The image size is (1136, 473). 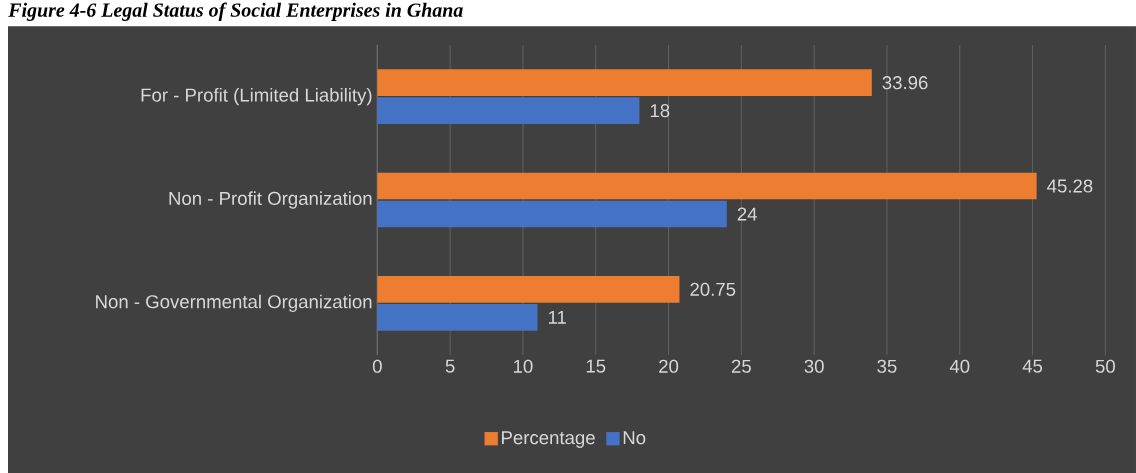 I want to click on x-tick-label: 15, so click(x=596, y=366).